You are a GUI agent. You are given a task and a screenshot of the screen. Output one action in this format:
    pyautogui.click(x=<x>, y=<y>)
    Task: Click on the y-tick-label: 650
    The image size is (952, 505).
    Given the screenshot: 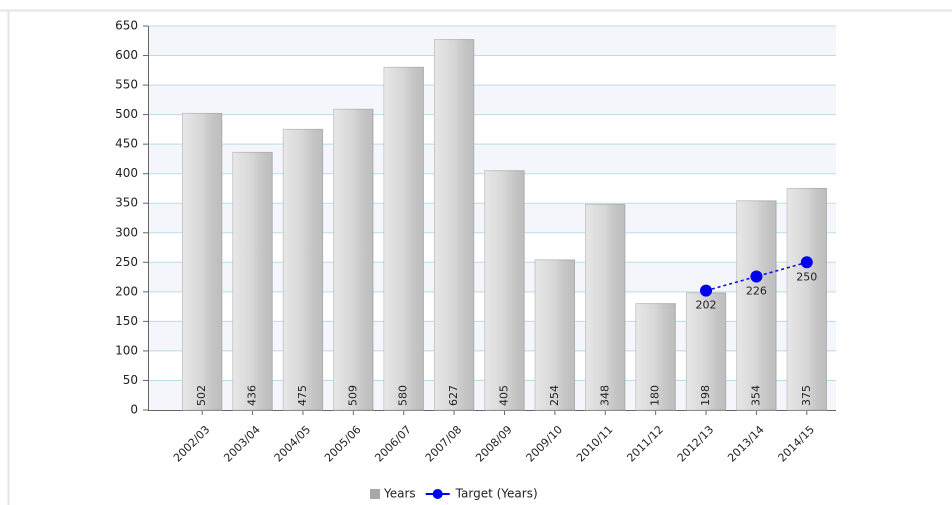 What is the action you would take?
    pyautogui.click(x=126, y=26)
    